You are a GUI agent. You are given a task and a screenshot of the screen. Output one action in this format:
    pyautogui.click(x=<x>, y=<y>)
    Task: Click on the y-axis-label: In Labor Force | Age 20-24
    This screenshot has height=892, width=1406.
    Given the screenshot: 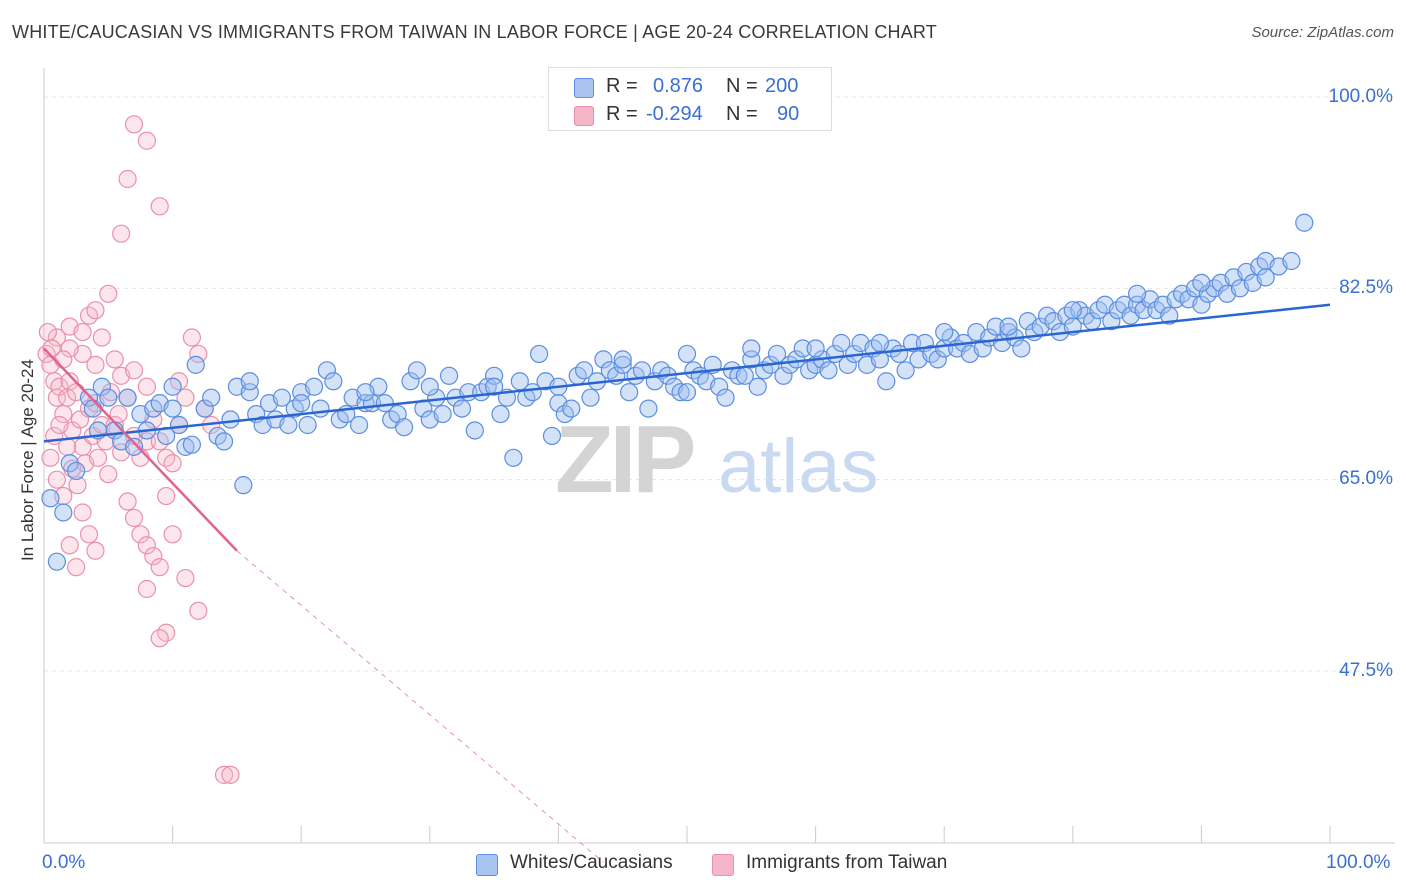 What is the action you would take?
    pyautogui.click(x=27, y=460)
    